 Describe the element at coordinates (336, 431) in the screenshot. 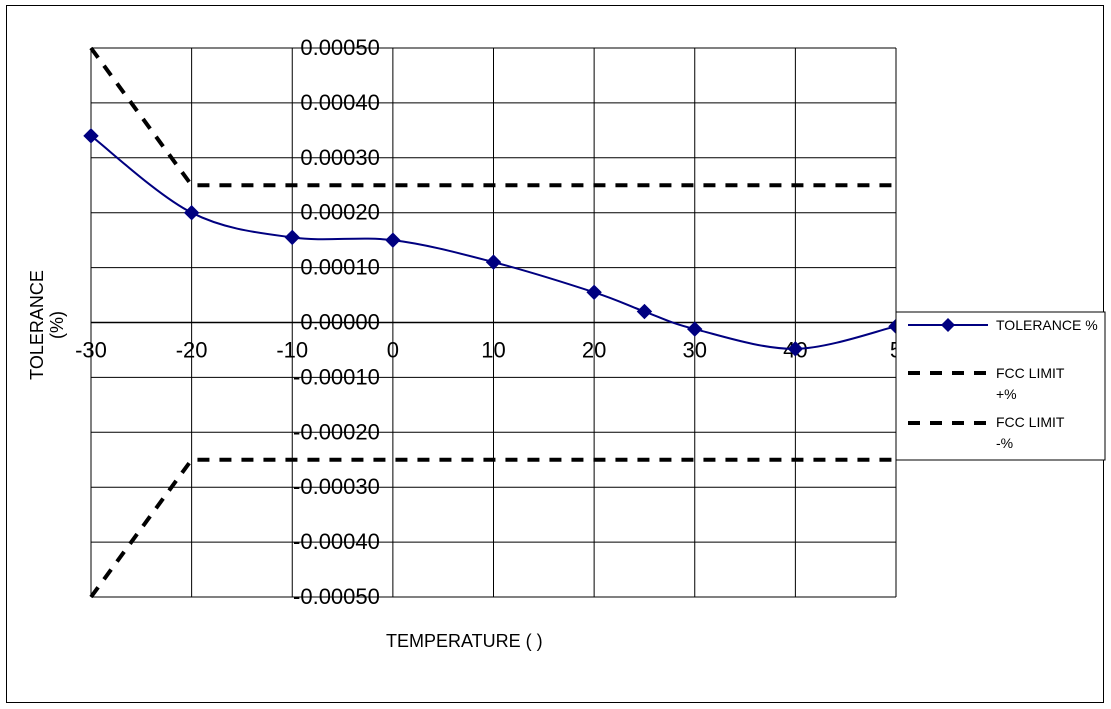

I see `y-tick-label: -0.00020` at that location.